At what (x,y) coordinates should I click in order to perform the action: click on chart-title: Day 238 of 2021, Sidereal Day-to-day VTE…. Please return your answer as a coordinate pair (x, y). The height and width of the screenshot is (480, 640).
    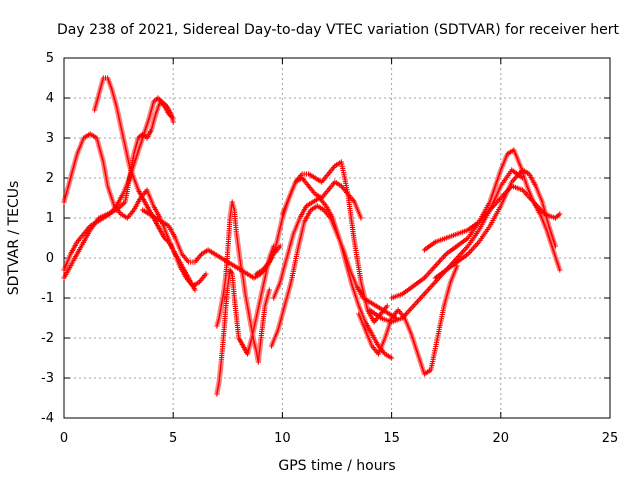
    Looking at the image, I should click on (338, 30).